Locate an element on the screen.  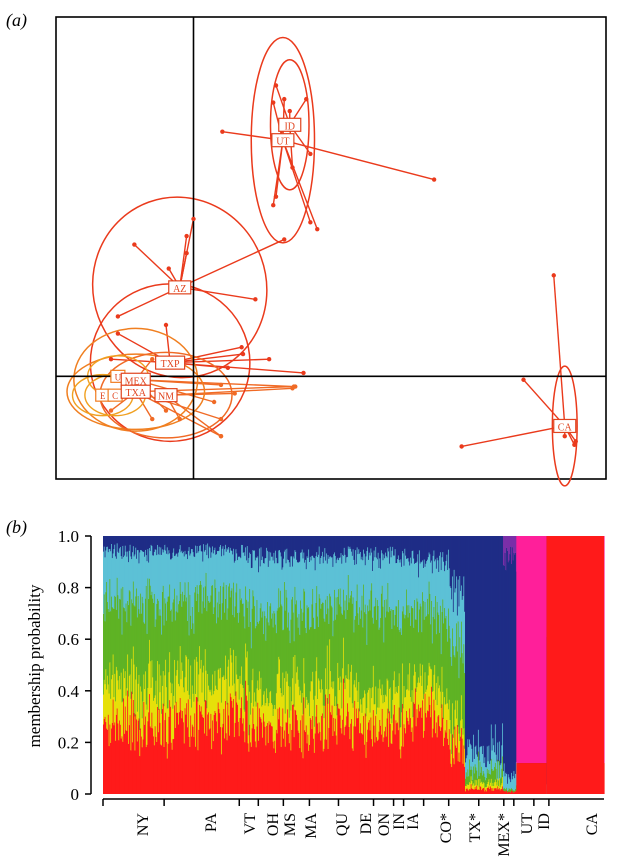
ellipse-ca is located at coordinates (564, 426).